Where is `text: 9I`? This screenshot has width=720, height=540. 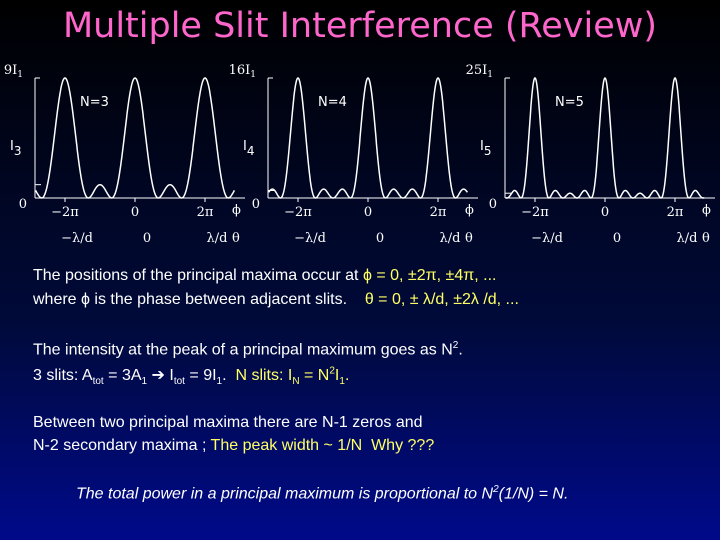
text: 9I is located at coordinates (10, 70).